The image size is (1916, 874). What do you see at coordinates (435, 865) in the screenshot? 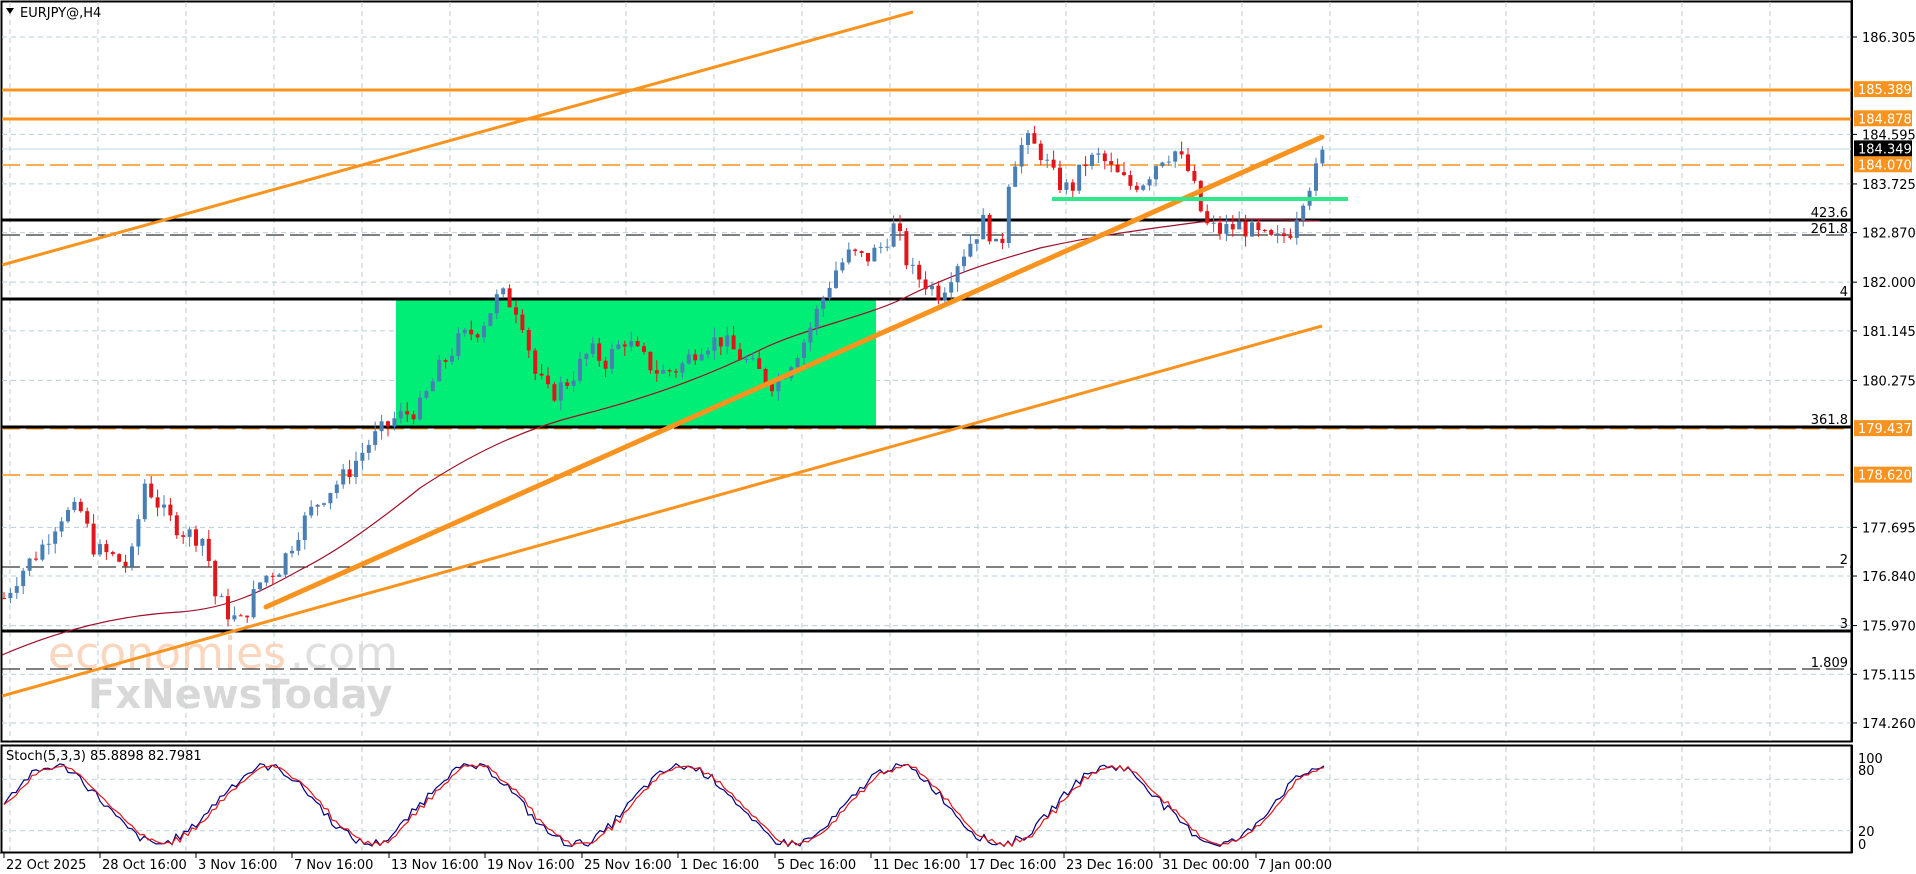
I see `time-label: 13 Nov 16:00` at bounding box center [435, 865].